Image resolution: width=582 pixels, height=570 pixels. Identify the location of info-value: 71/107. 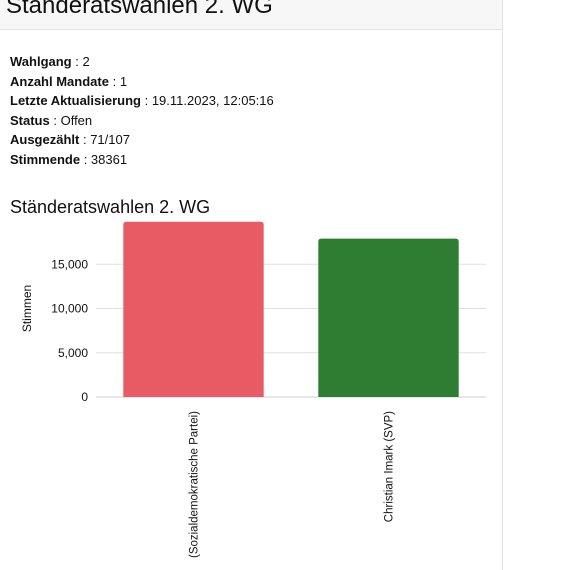
(110, 139).